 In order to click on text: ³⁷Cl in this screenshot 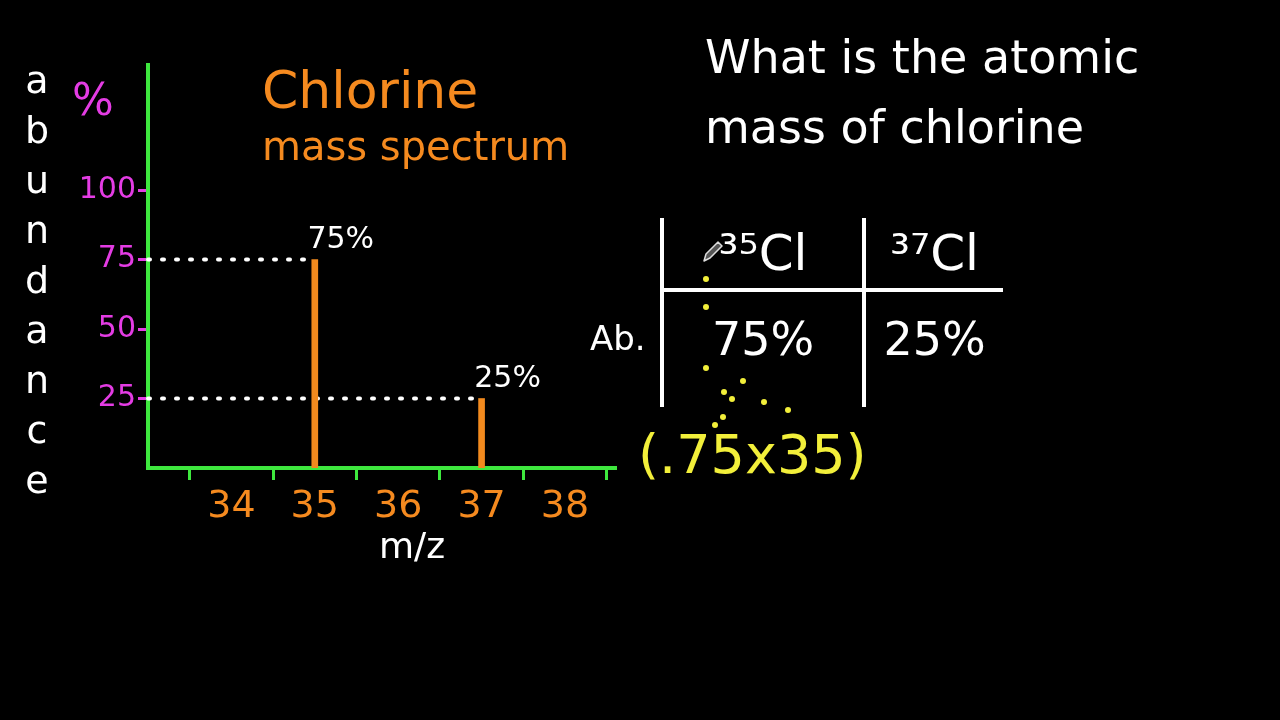, I will do `click(934, 253)`.